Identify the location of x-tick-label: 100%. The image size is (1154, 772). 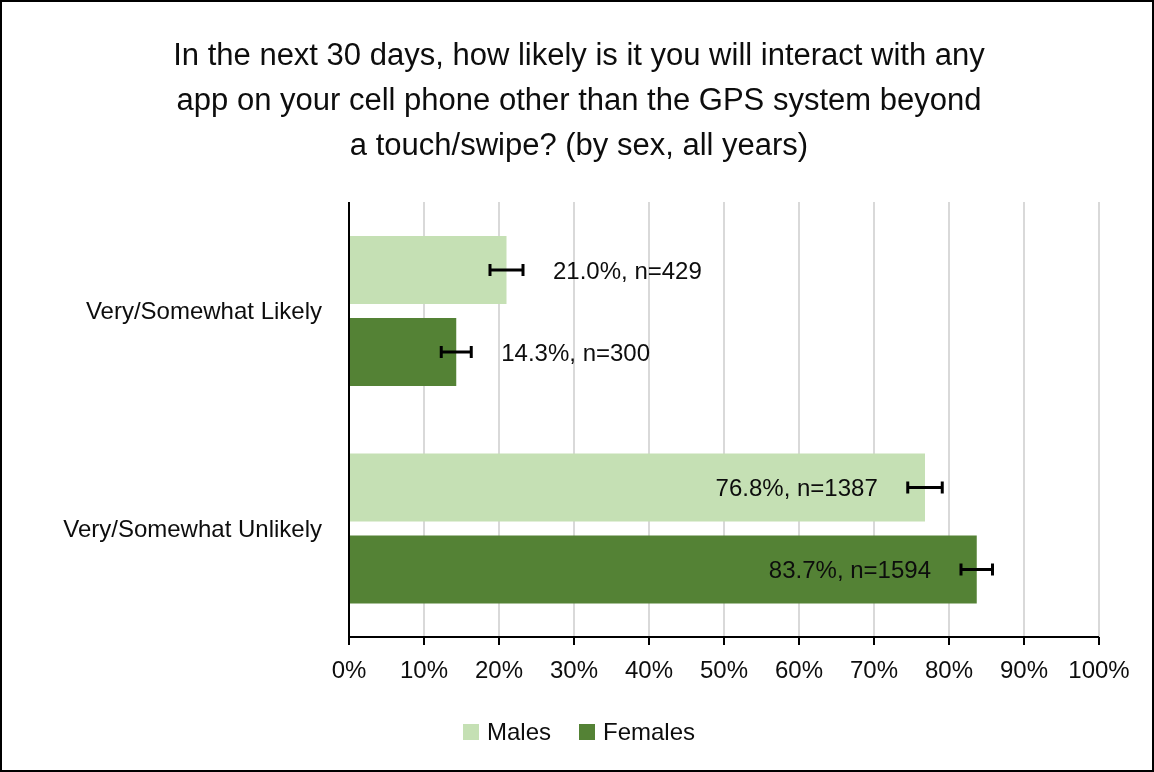
(1099, 670).